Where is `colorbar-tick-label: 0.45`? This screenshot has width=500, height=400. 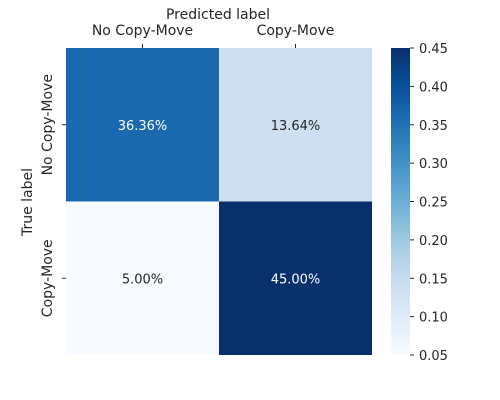
colorbar-tick-label: 0.45 is located at coordinates (433, 49).